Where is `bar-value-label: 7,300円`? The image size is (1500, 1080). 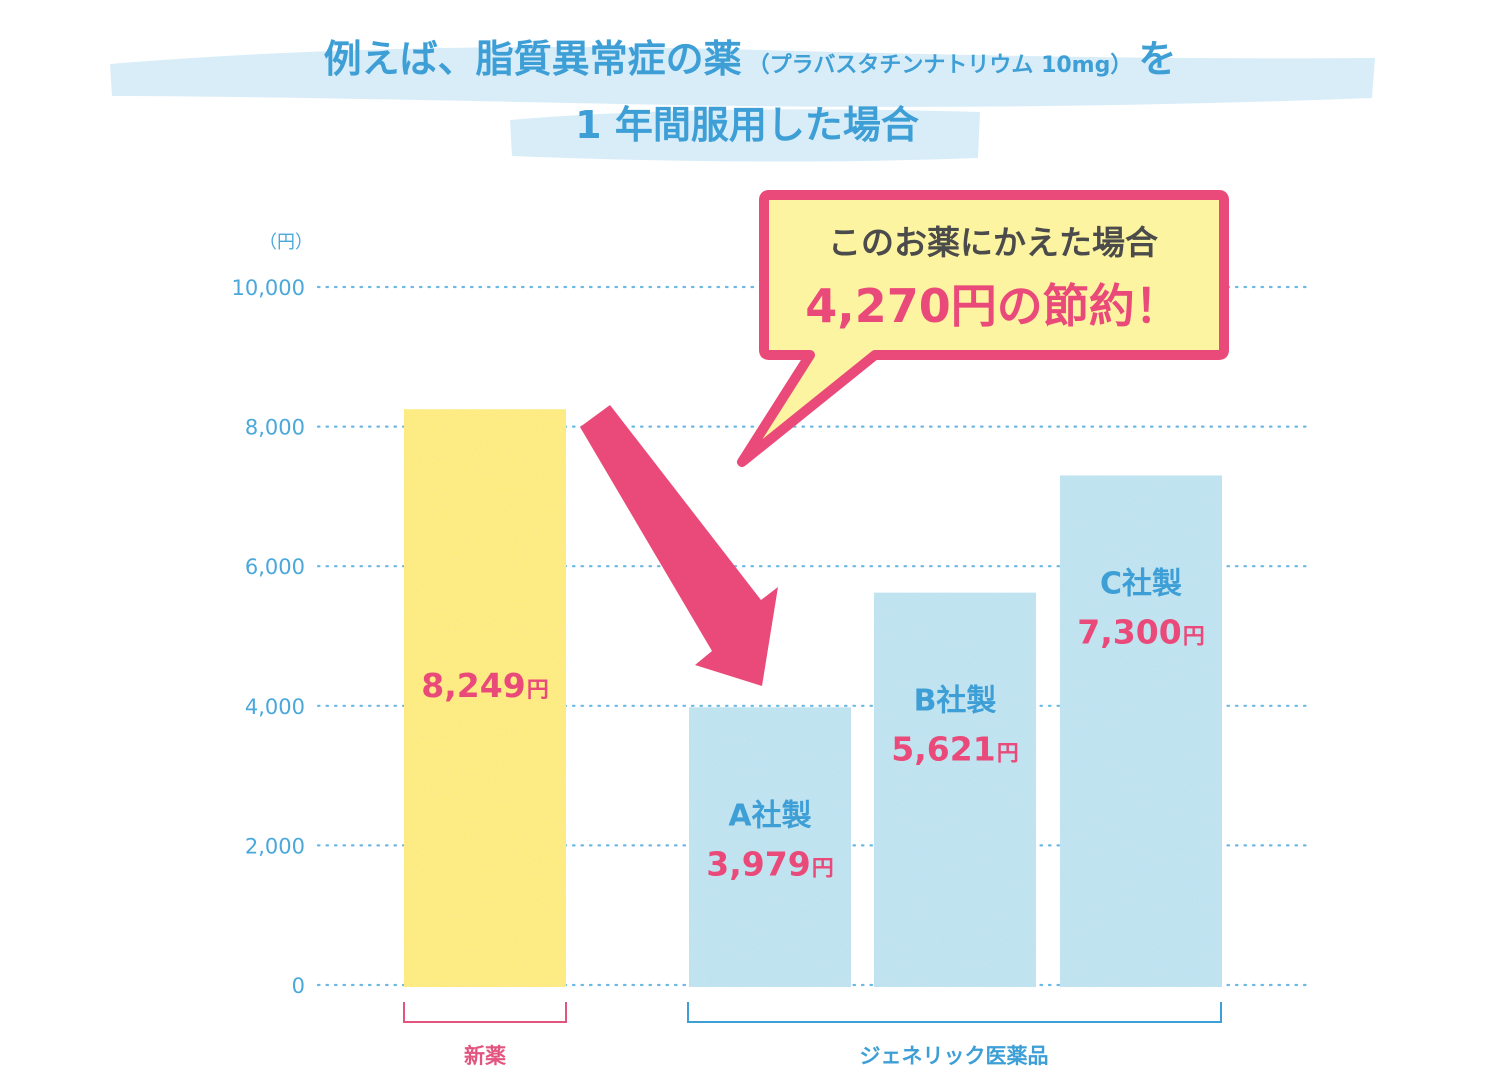 bar-value-label: 7,300円 is located at coordinates (1140, 631).